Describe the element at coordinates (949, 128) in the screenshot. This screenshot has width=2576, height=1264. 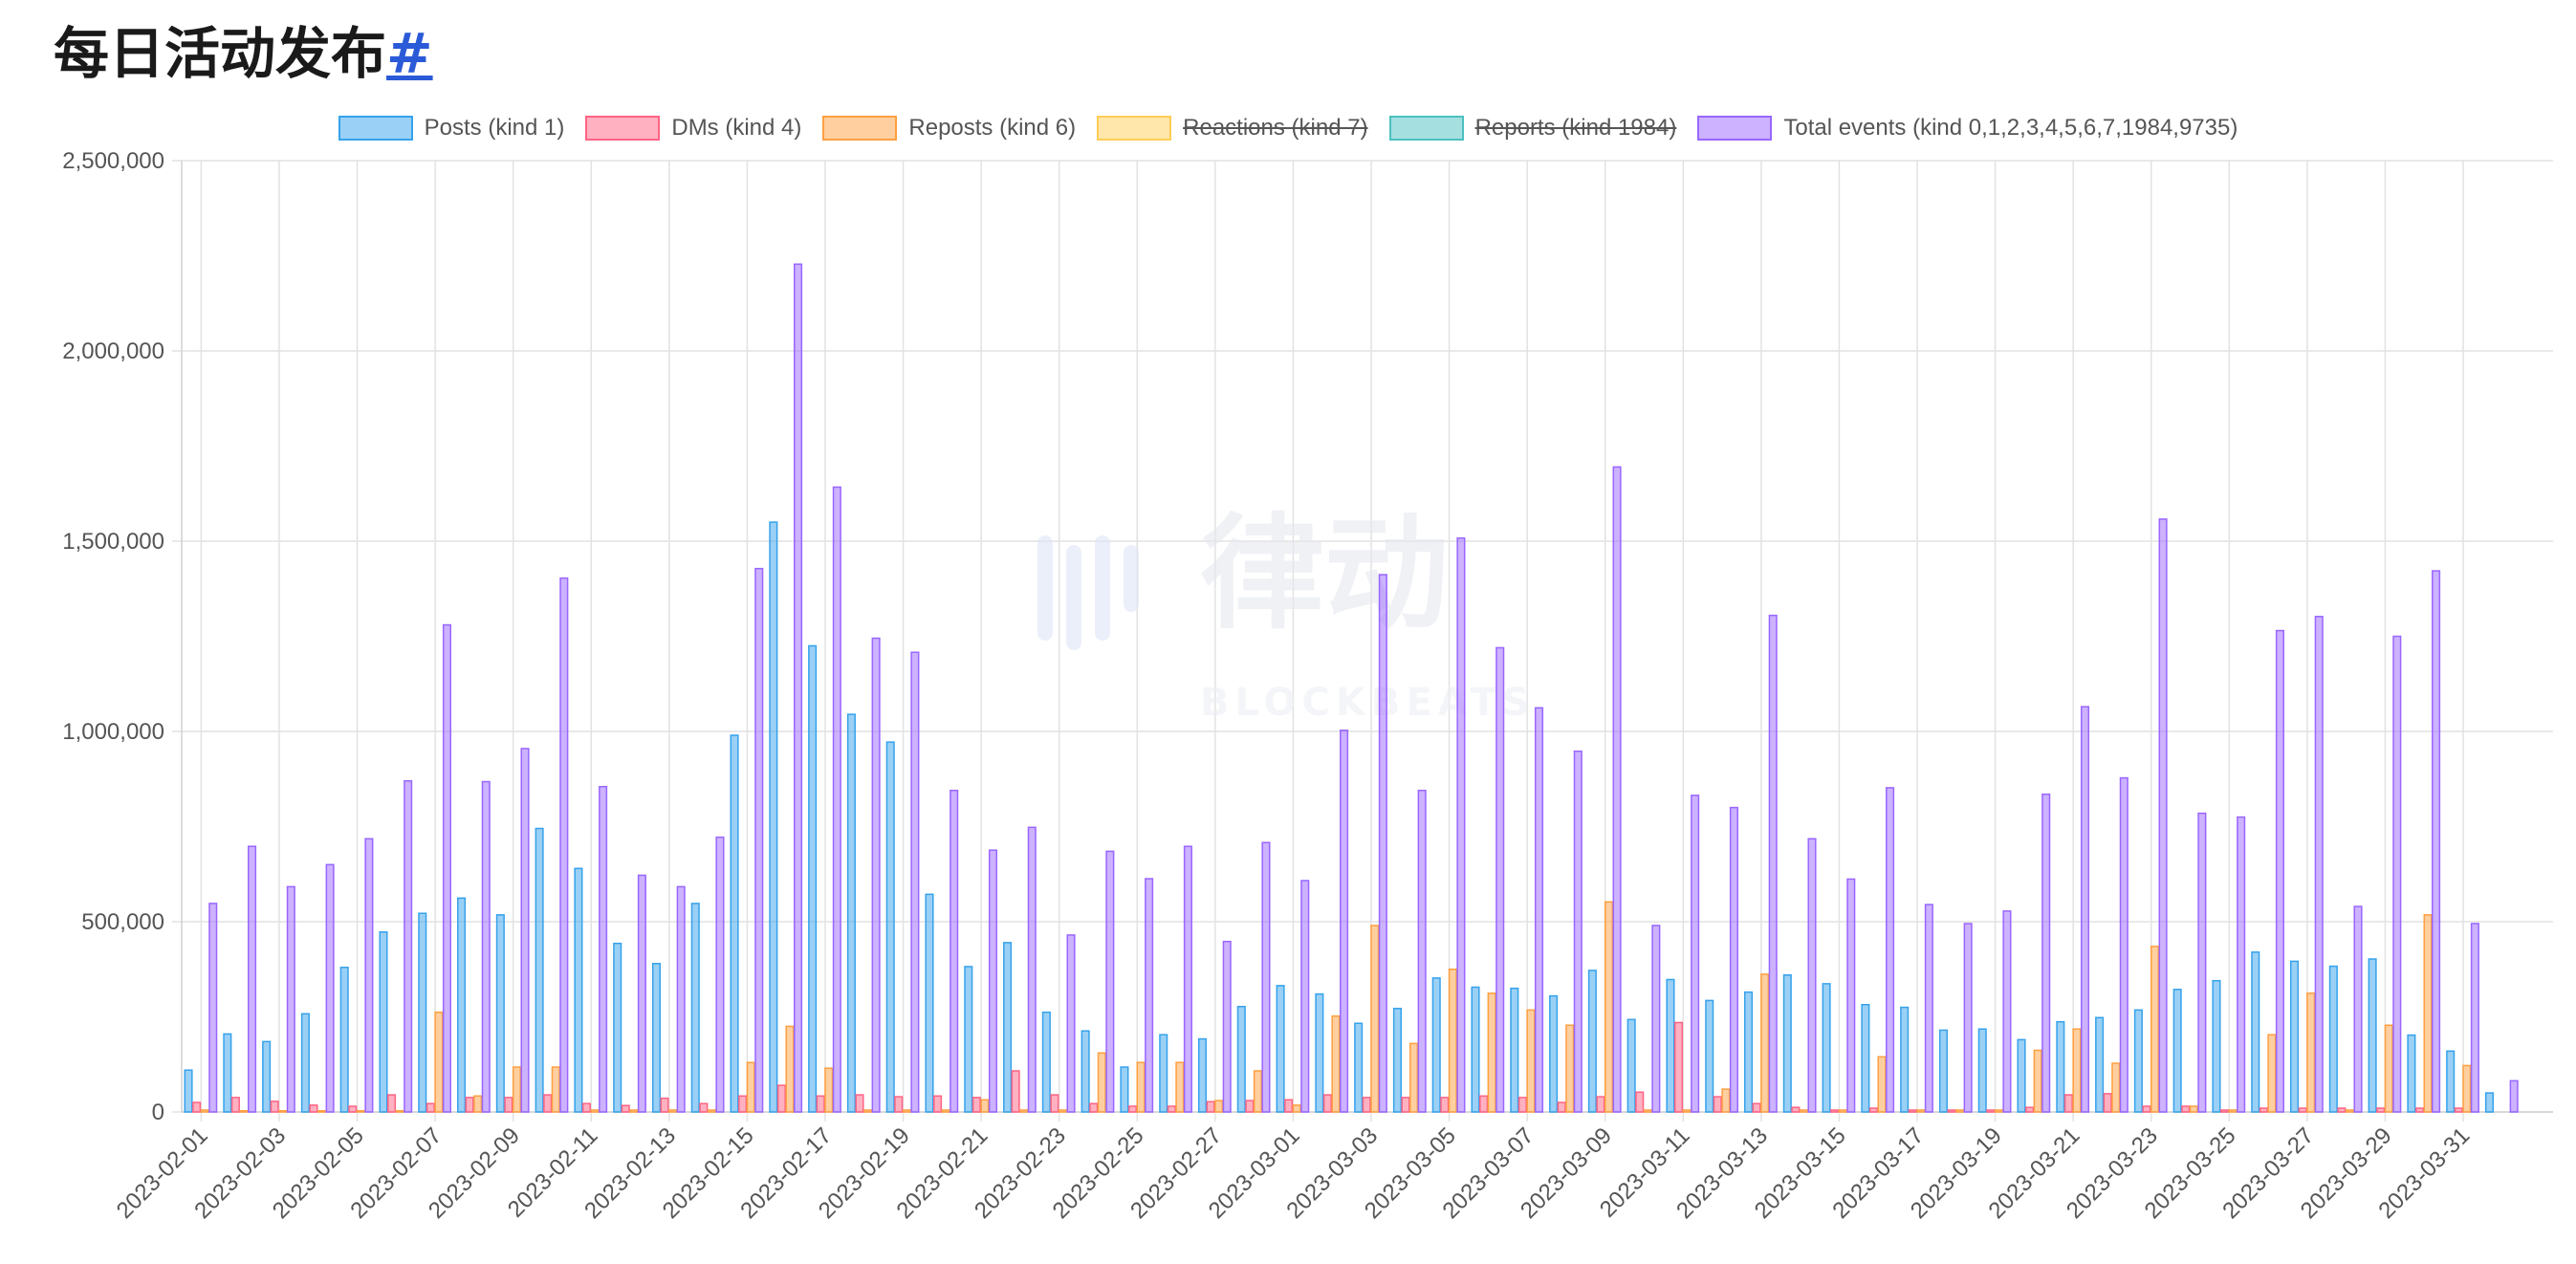
I see `legend-item-reposts: Reposts (kind 6)` at that location.